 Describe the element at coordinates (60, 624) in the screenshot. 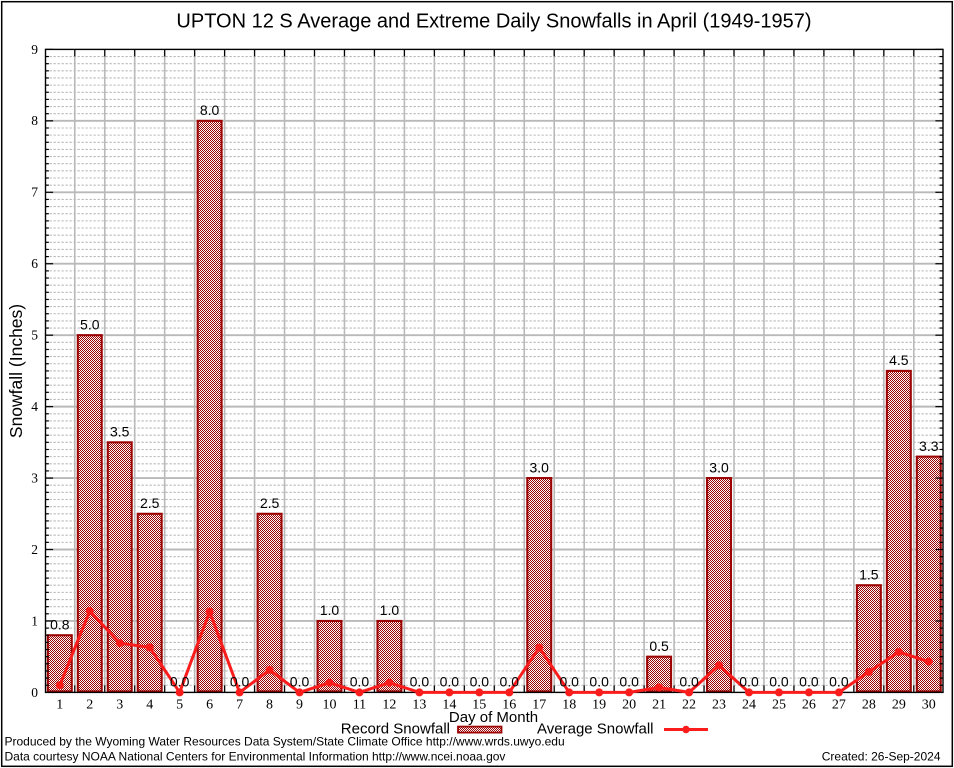

I see `svg-text: 0.8` at that location.